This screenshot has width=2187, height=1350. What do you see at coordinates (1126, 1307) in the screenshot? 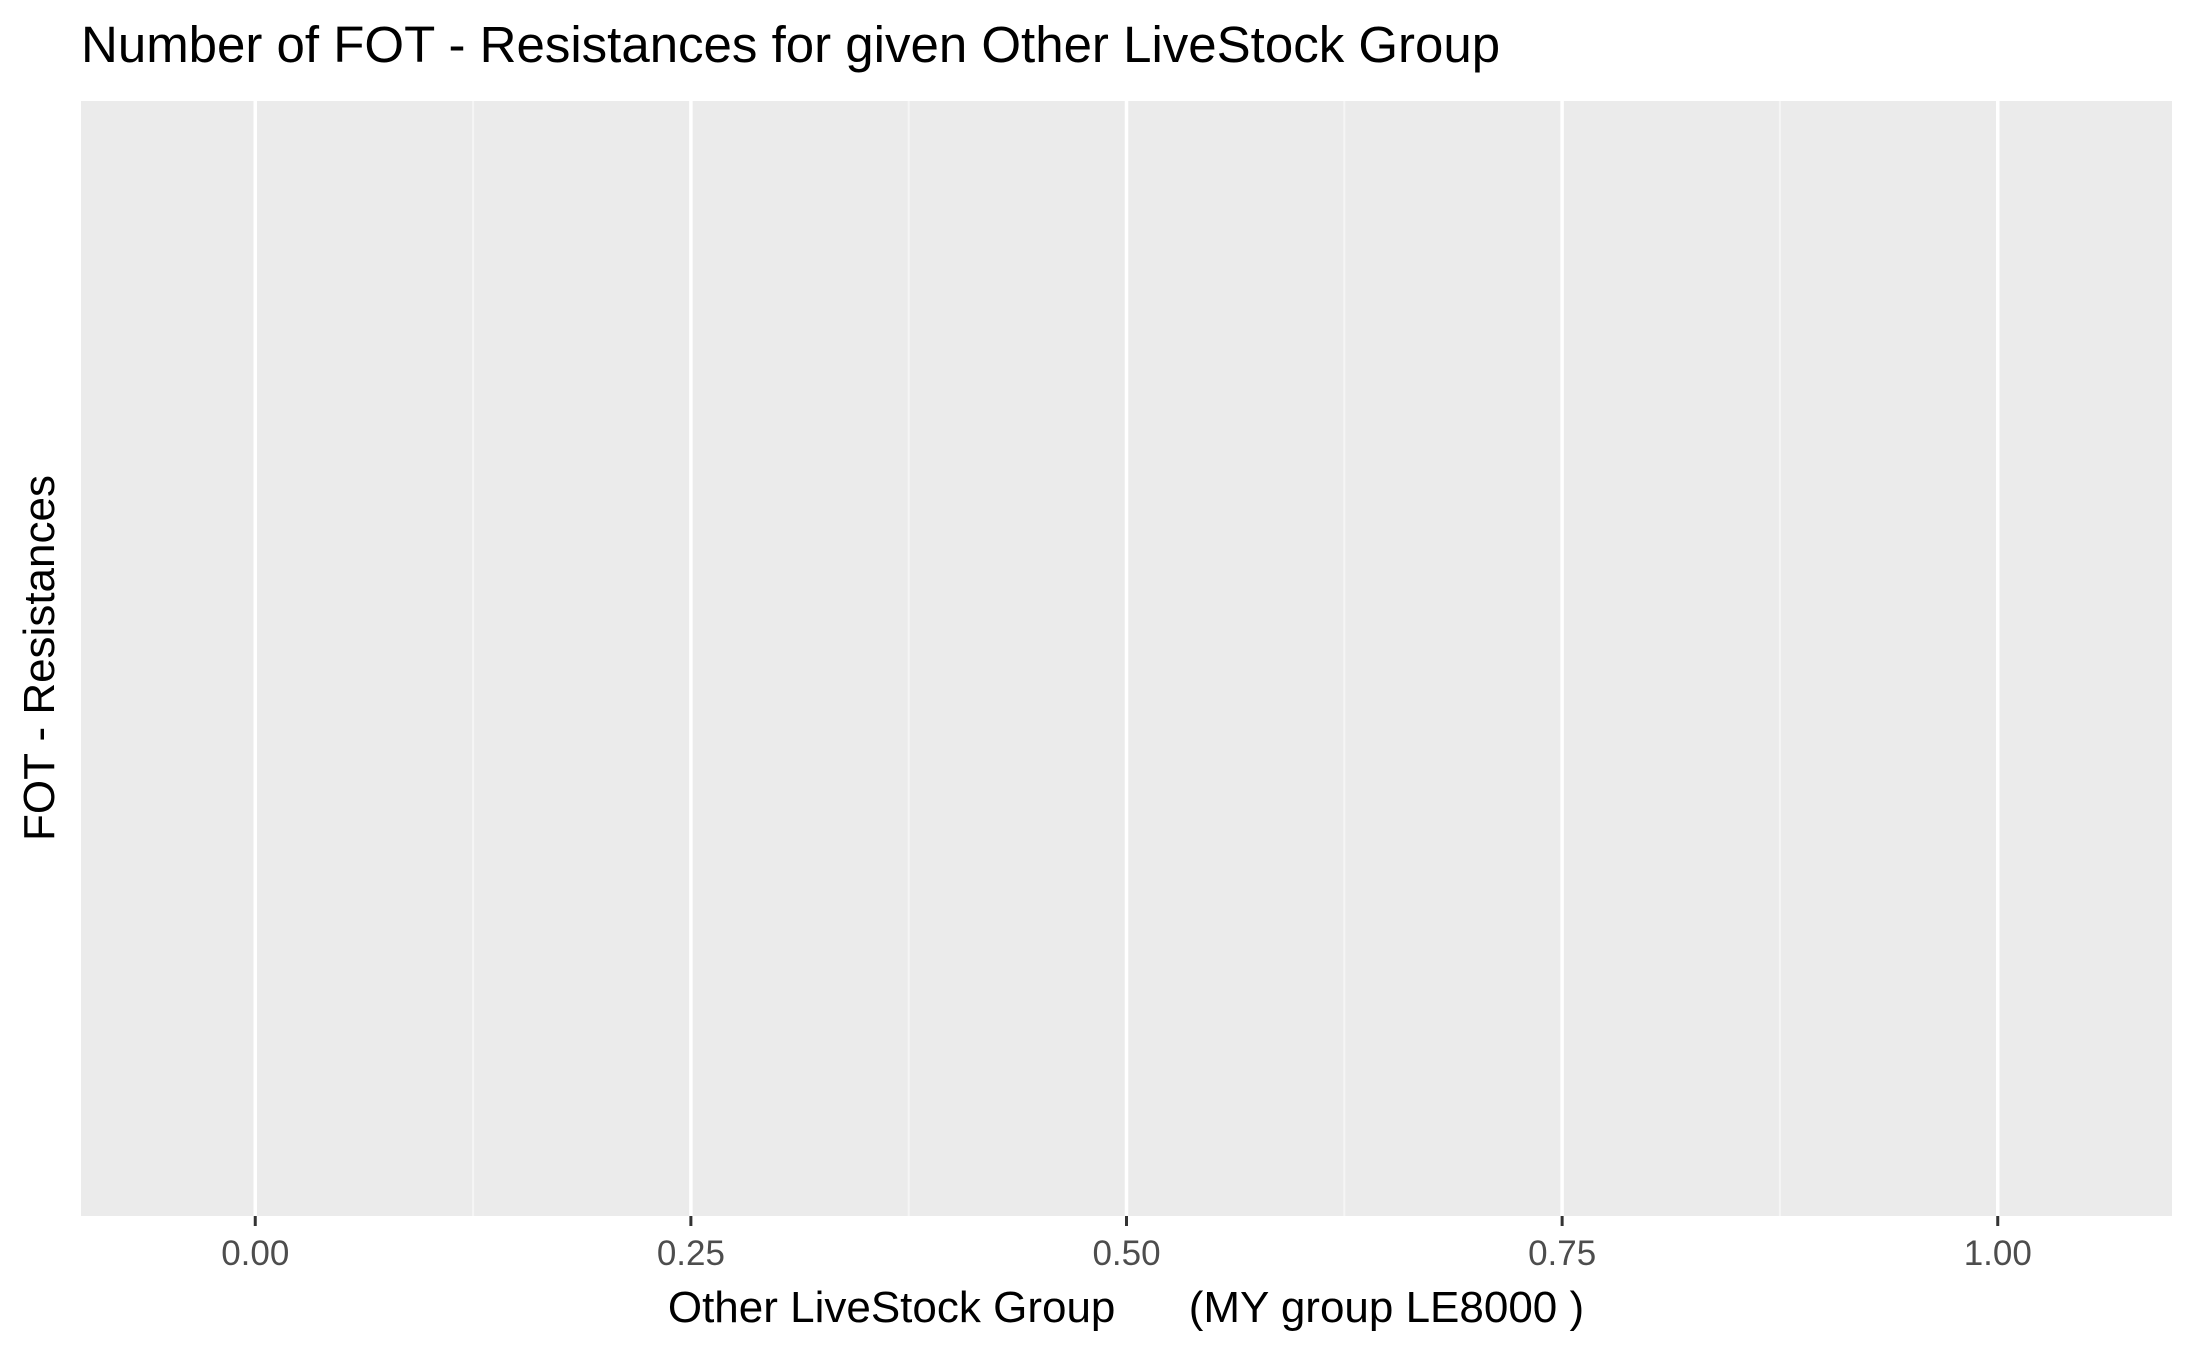
I see `x-axis-title: Other LiveStock Group (MY group LE8000 )` at bounding box center [1126, 1307].